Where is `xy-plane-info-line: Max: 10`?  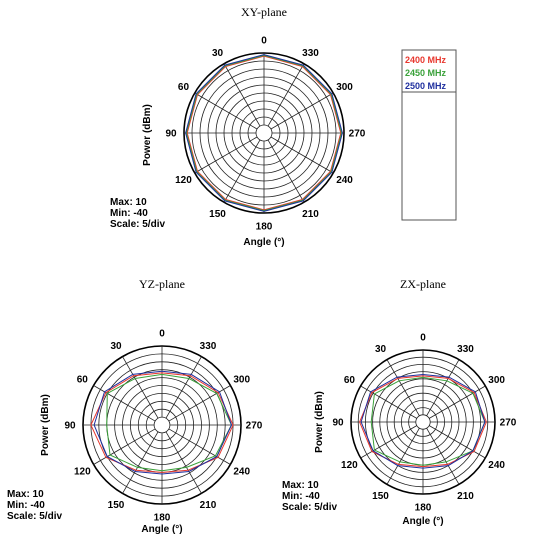 xy-plane-info-line: Max: 10 is located at coordinates (128, 202).